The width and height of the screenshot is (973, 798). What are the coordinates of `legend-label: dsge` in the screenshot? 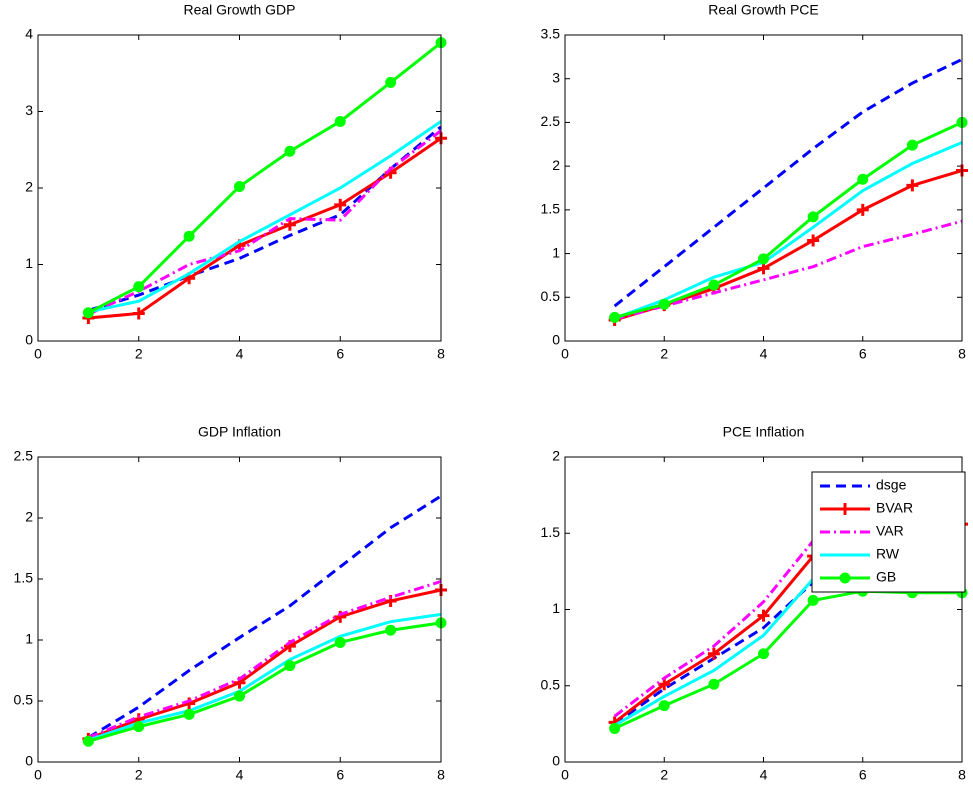 It's located at (891, 485).